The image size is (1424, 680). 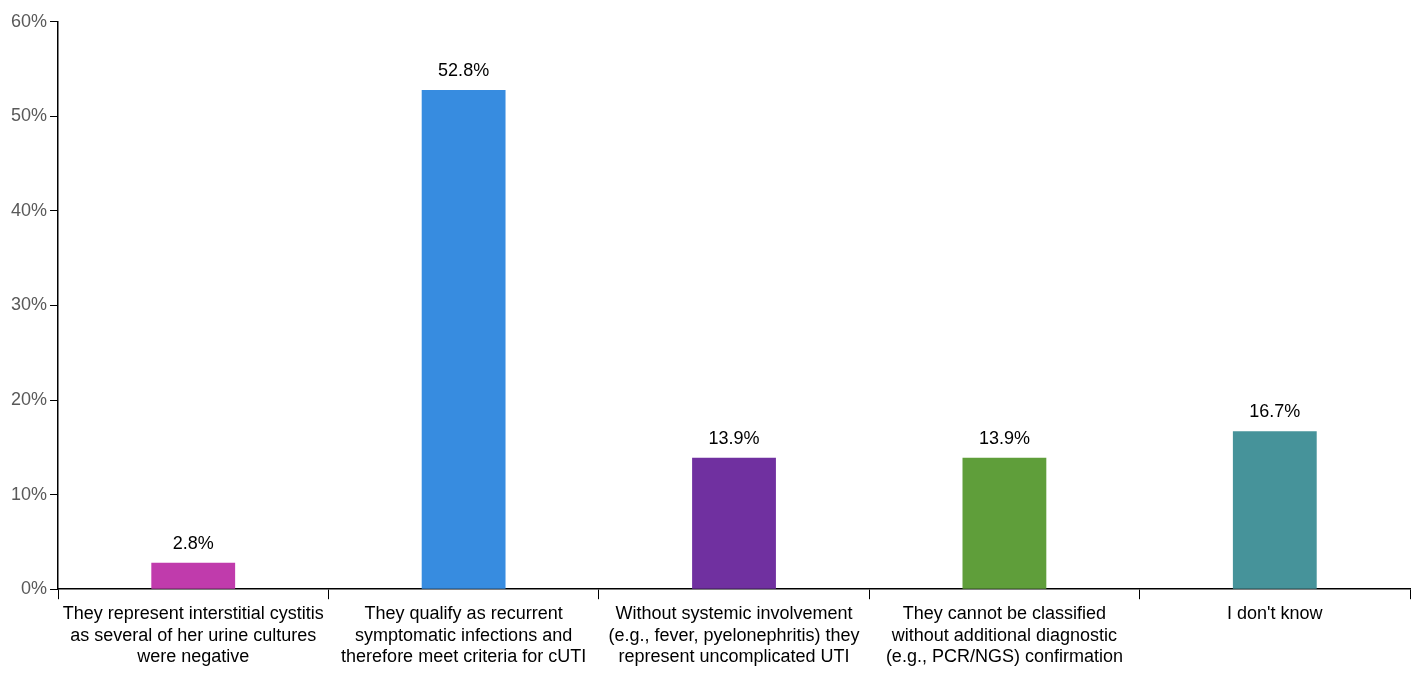 What do you see at coordinates (29, 209) in the screenshot?
I see `y-tick-label: 40%` at bounding box center [29, 209].